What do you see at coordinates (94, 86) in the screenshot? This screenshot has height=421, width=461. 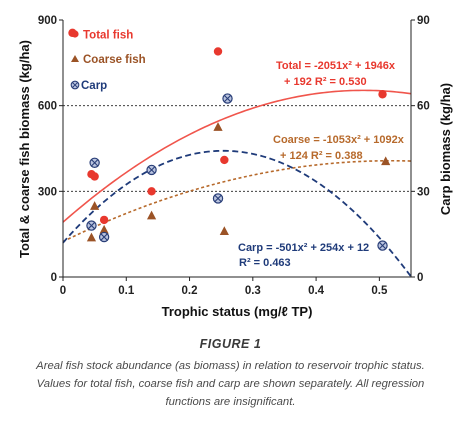 I see `legend-label-carp: Carp` at bounding box center [94, 86].